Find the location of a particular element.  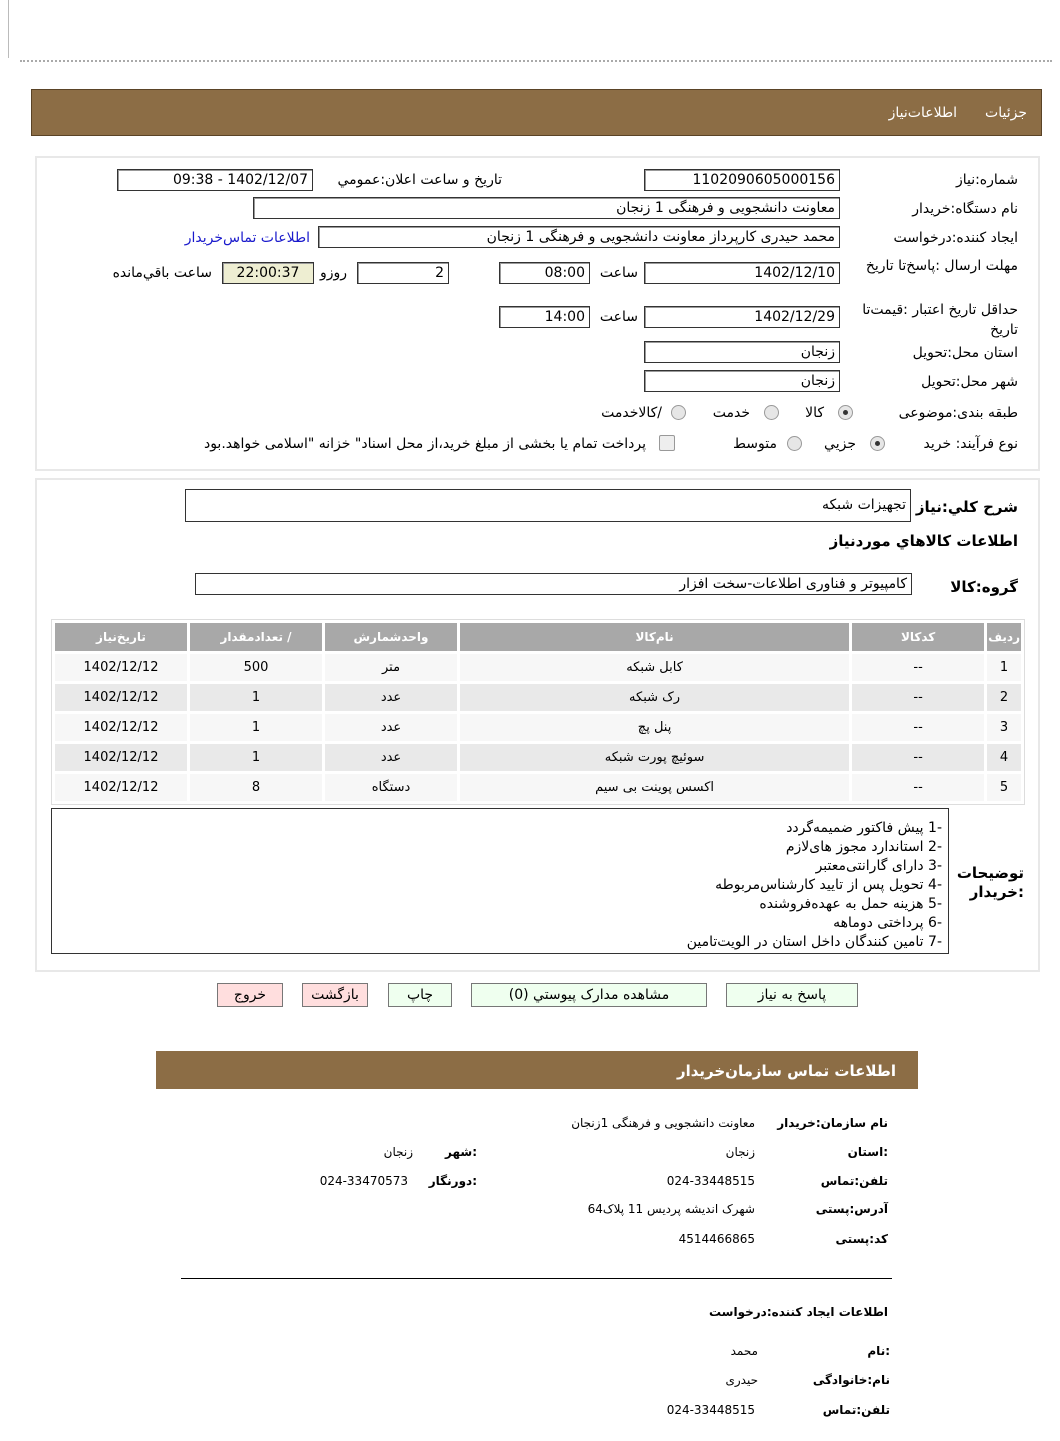

process-small-radio is located at coordinates (877, 443).